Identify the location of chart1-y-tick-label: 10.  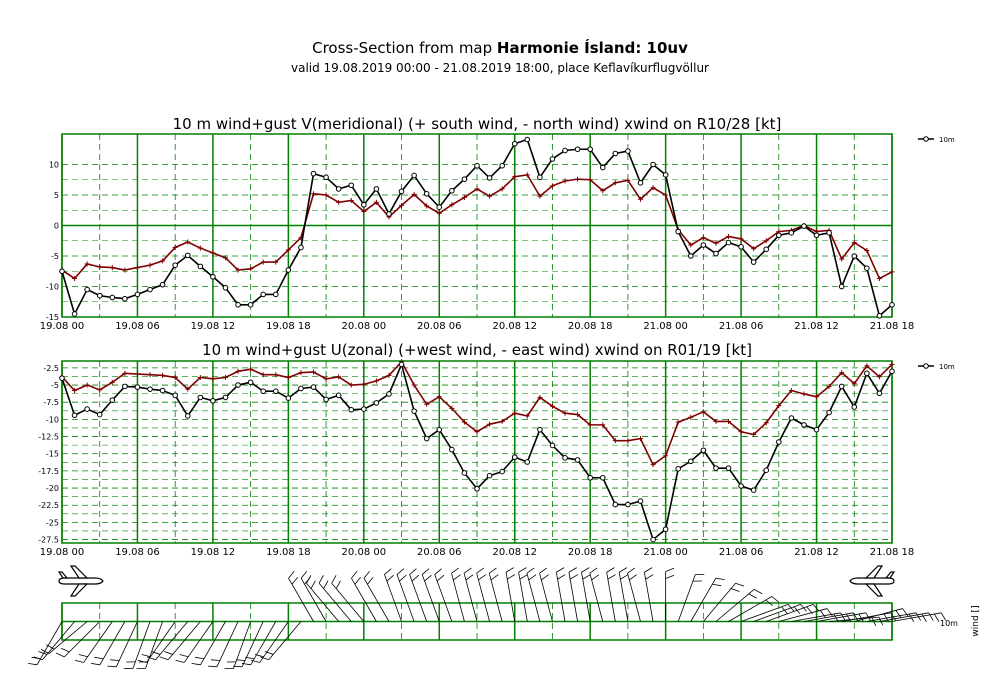
(54, 165).